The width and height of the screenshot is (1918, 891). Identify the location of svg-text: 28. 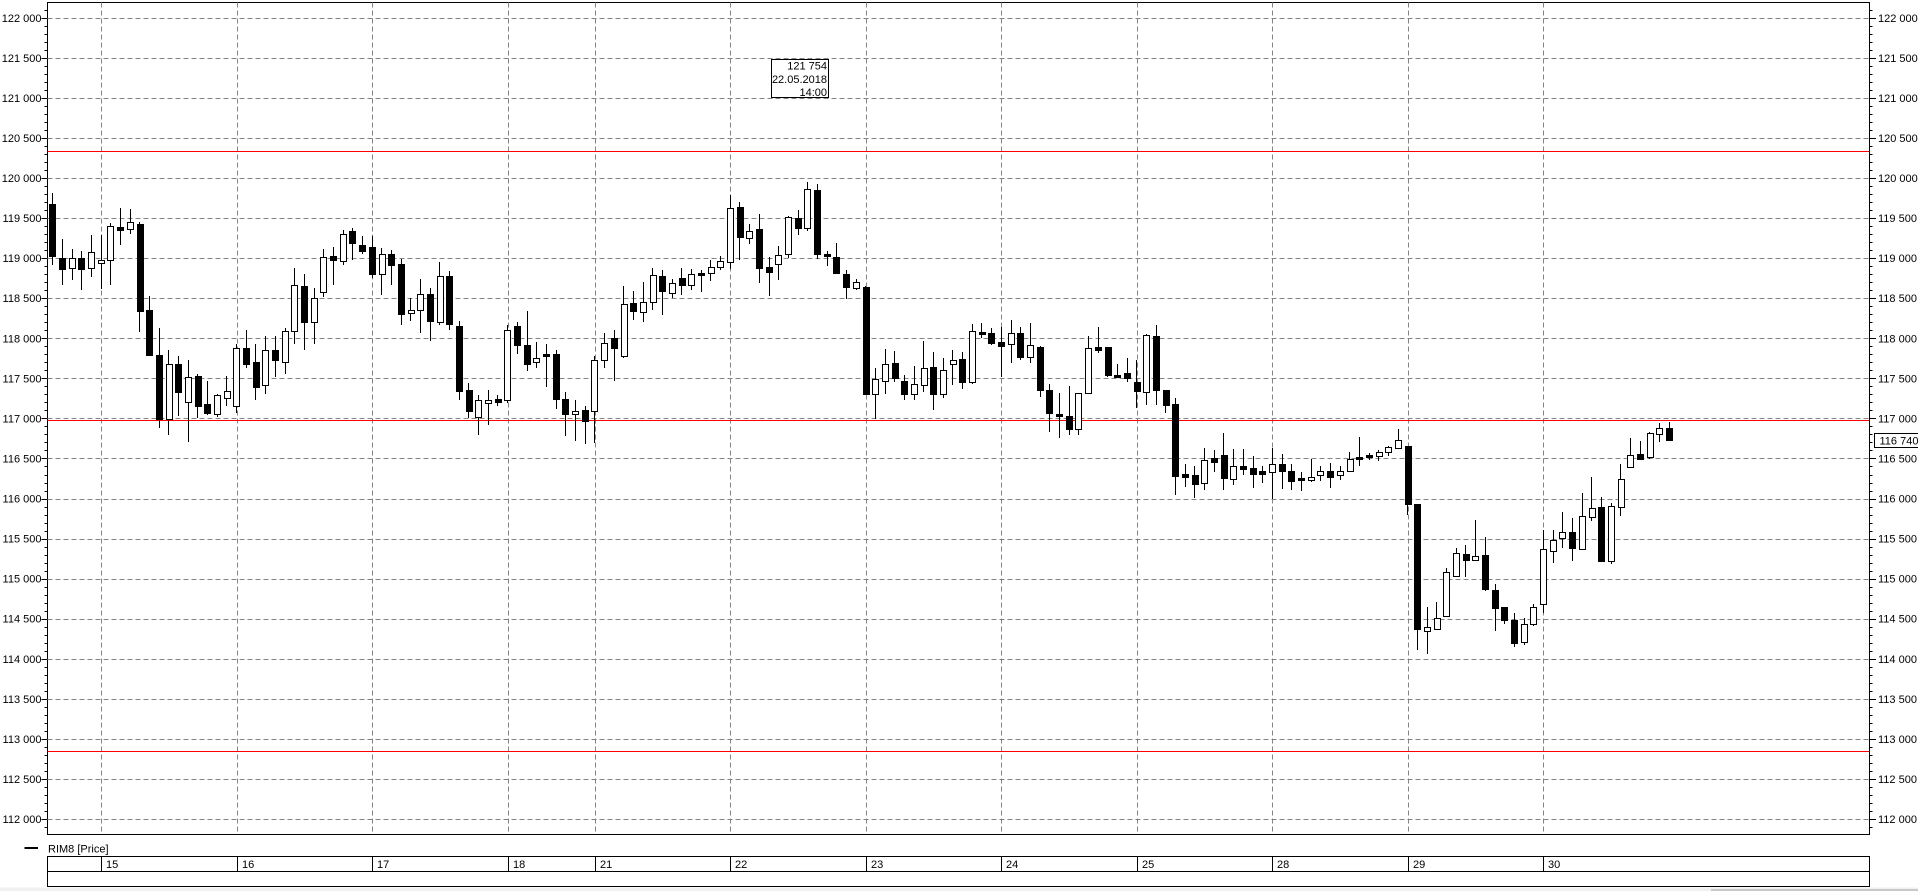
(1283, 865).